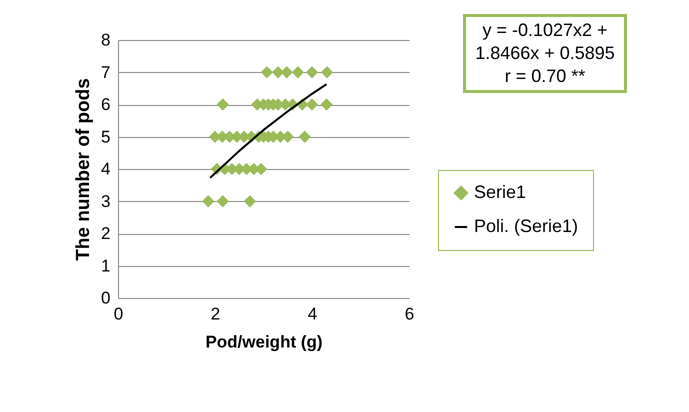 The width and height of the screenshot is (689, 412). What do you see at coordinates (105, 40) in the screenshot?
I see `y-tick-label: 8` at bounding box center [105, 40].